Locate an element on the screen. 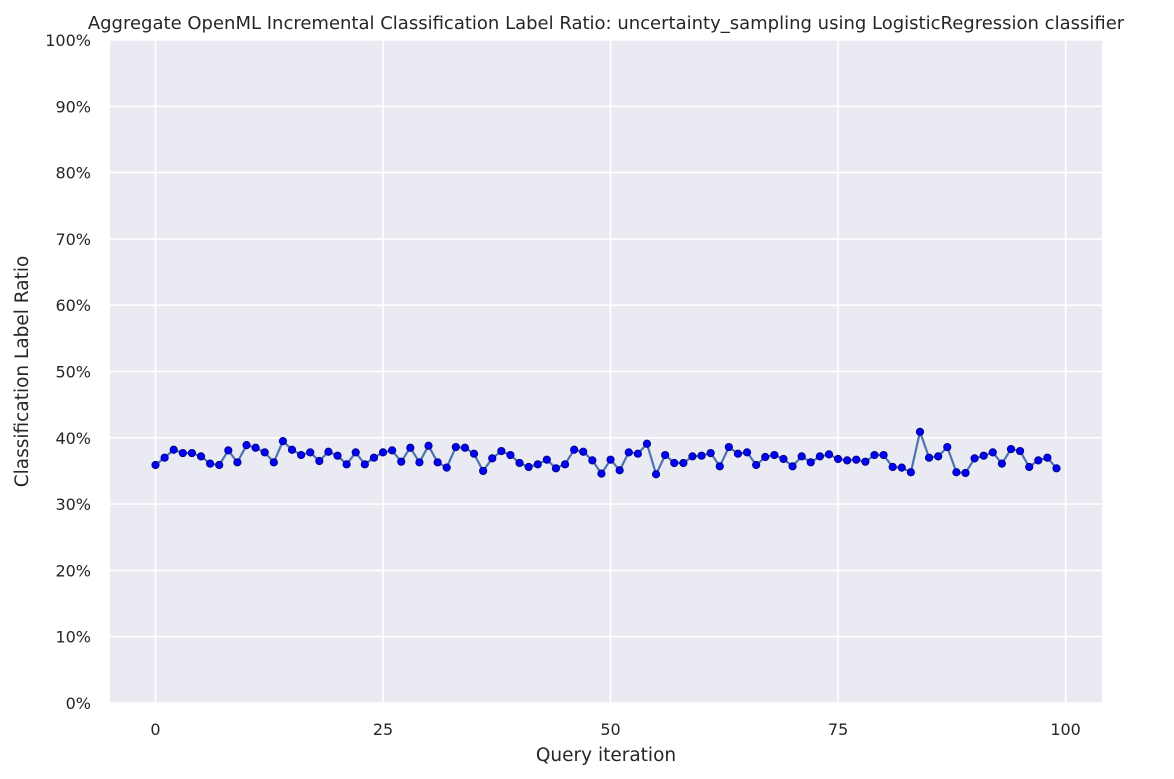  y-axis-label: Classification Label Ratio is located at coordinates (22, 372).